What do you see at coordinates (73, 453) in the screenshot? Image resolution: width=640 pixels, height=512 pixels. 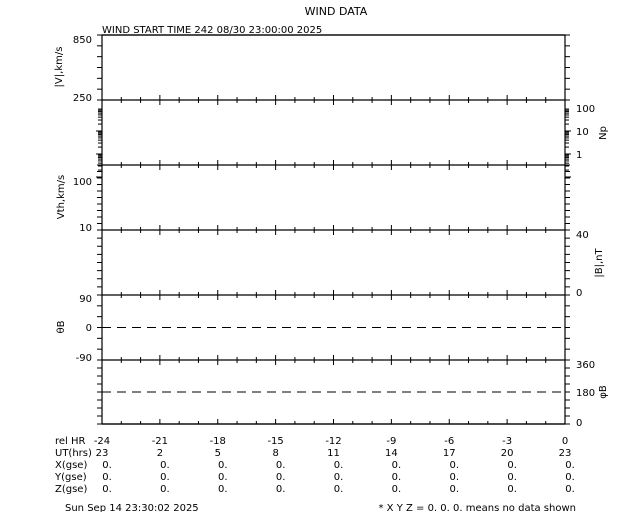 I see `row-label: UT(hrs)` at bounding box center [73, 453].